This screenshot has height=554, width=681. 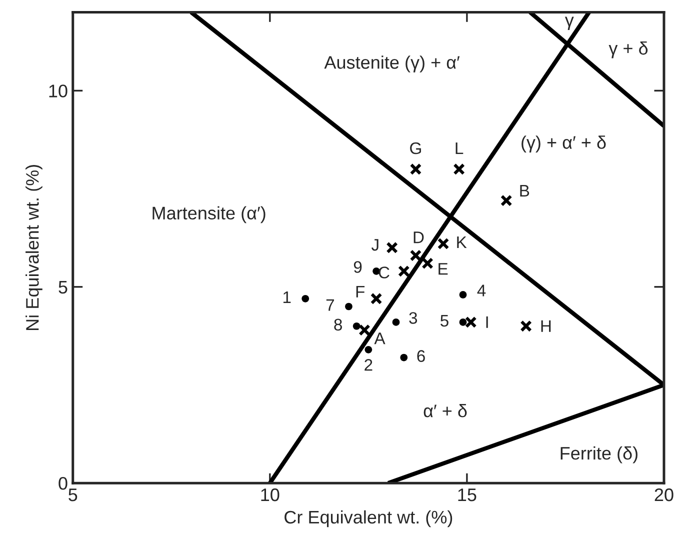 What do you see at coordinates (664, 495) in the screenshot?
I see `x-tick-label: 20` at bounding box center [664, 495].